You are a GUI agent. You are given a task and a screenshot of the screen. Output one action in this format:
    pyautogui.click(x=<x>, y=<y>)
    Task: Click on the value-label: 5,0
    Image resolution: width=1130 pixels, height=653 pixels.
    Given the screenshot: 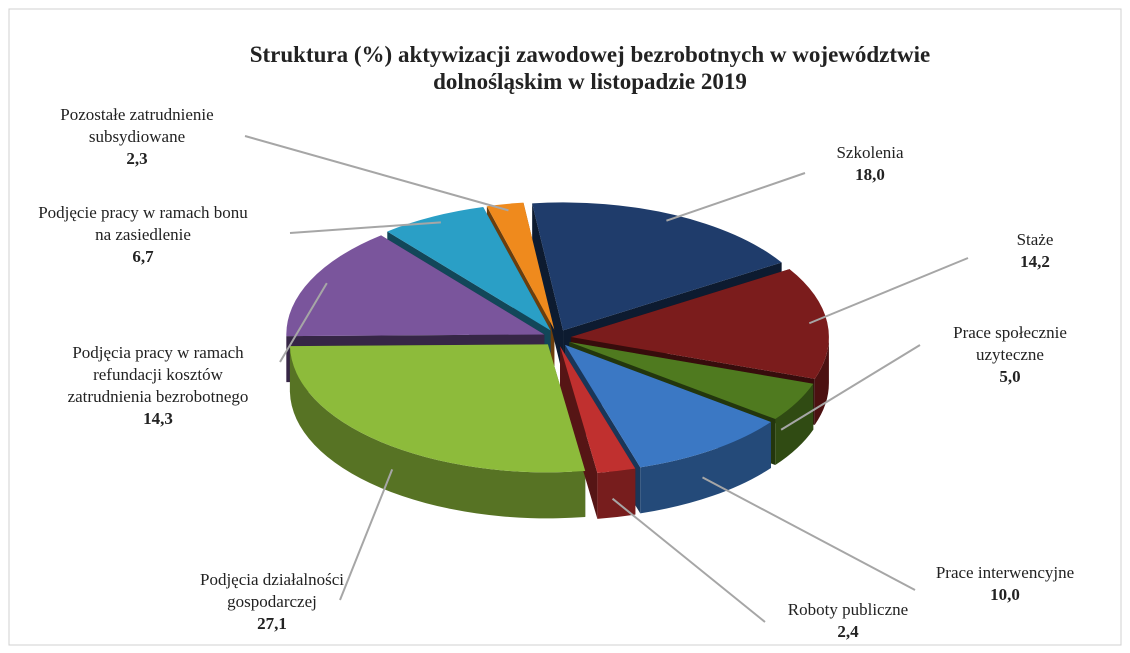 What is the action you would take?
    pyautogui.click(x=1009, y=376)
    